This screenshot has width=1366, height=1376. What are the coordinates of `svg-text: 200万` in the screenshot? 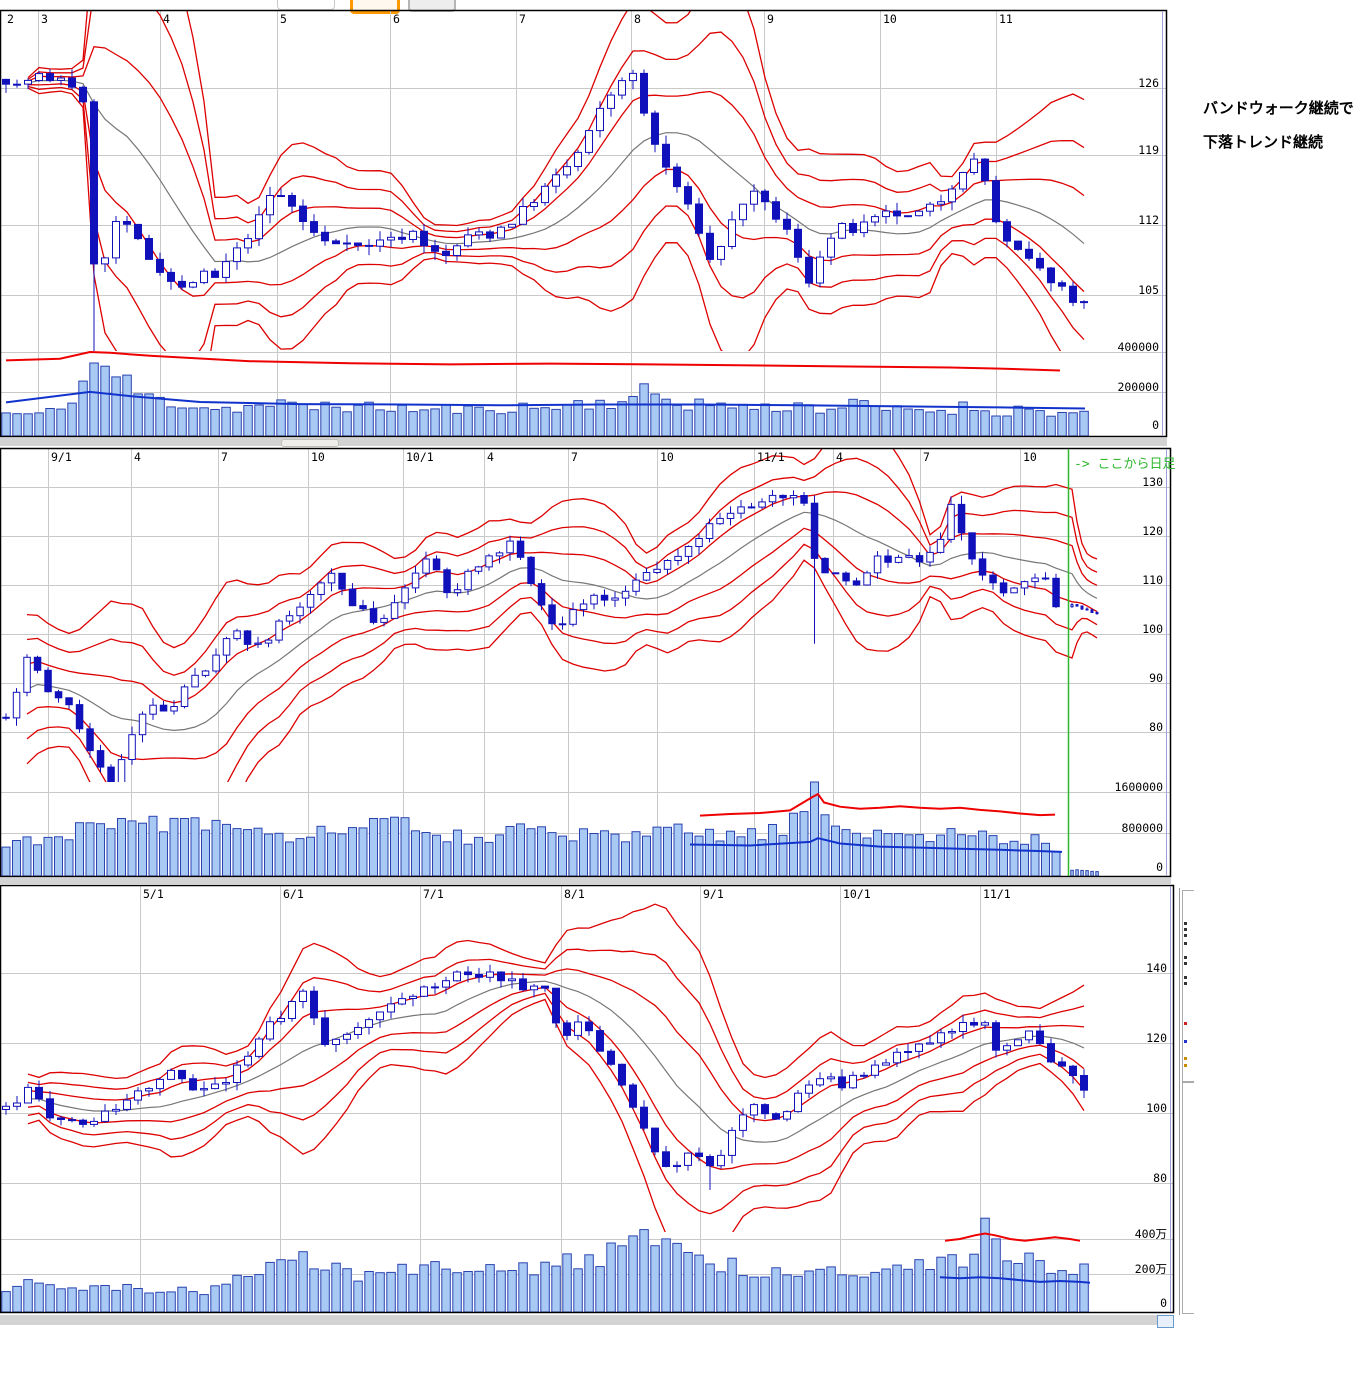 It's located at (1151, 1269).